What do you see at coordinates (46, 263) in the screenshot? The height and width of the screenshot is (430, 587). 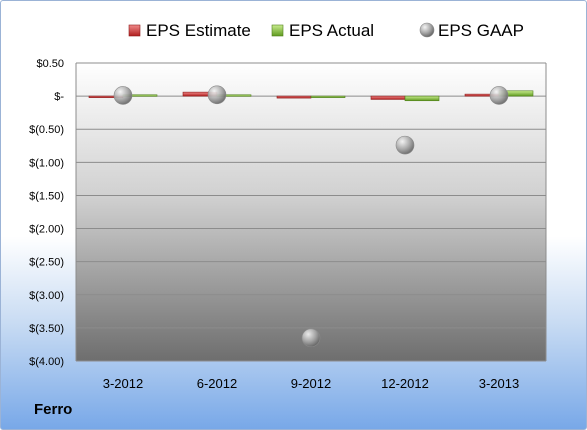 I see `y-tick-label: $(2.50)` at bounding box center [46, 263].